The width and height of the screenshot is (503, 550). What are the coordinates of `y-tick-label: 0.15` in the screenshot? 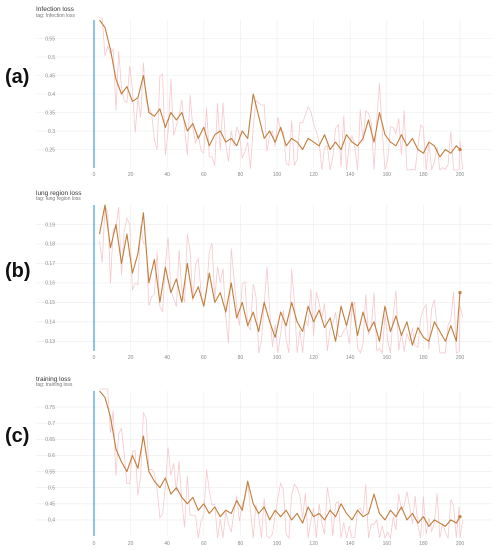 It's located at (50, 303).